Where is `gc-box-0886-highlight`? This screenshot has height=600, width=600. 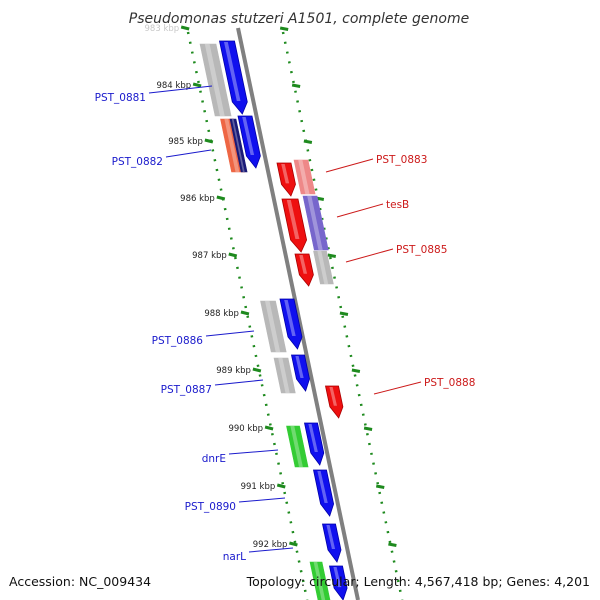 gc-box-0886-highlight is located at coordinates (273, 326).